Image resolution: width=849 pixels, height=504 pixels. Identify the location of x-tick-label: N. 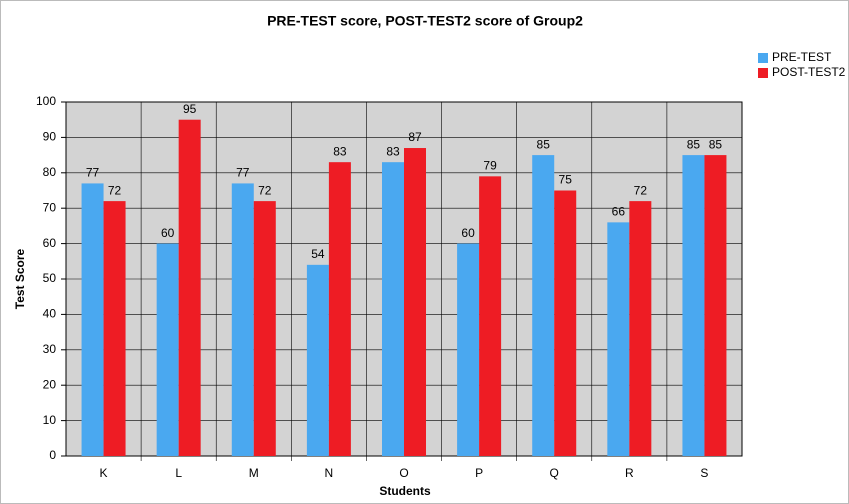
(329, 473).